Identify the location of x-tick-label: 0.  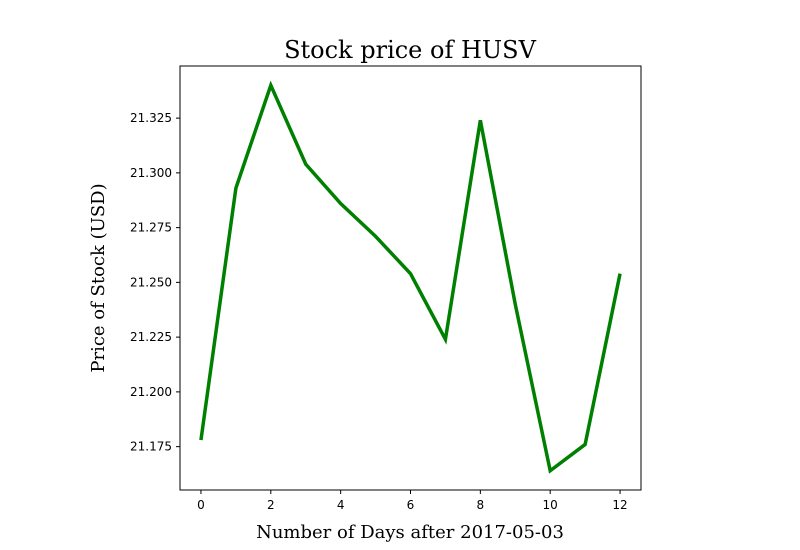
(201, 505).